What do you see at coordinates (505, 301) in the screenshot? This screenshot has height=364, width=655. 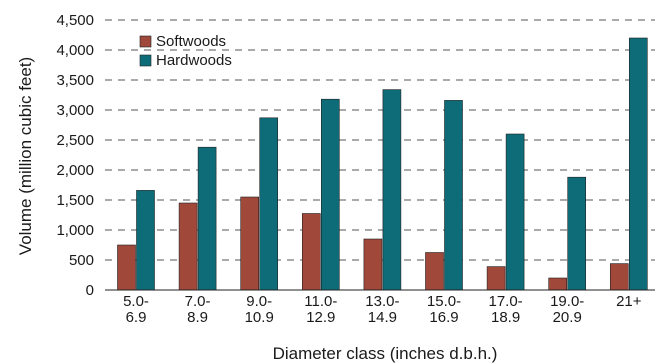 I see `x-tick-label: 17.0-` at bounding box center [505, 301].